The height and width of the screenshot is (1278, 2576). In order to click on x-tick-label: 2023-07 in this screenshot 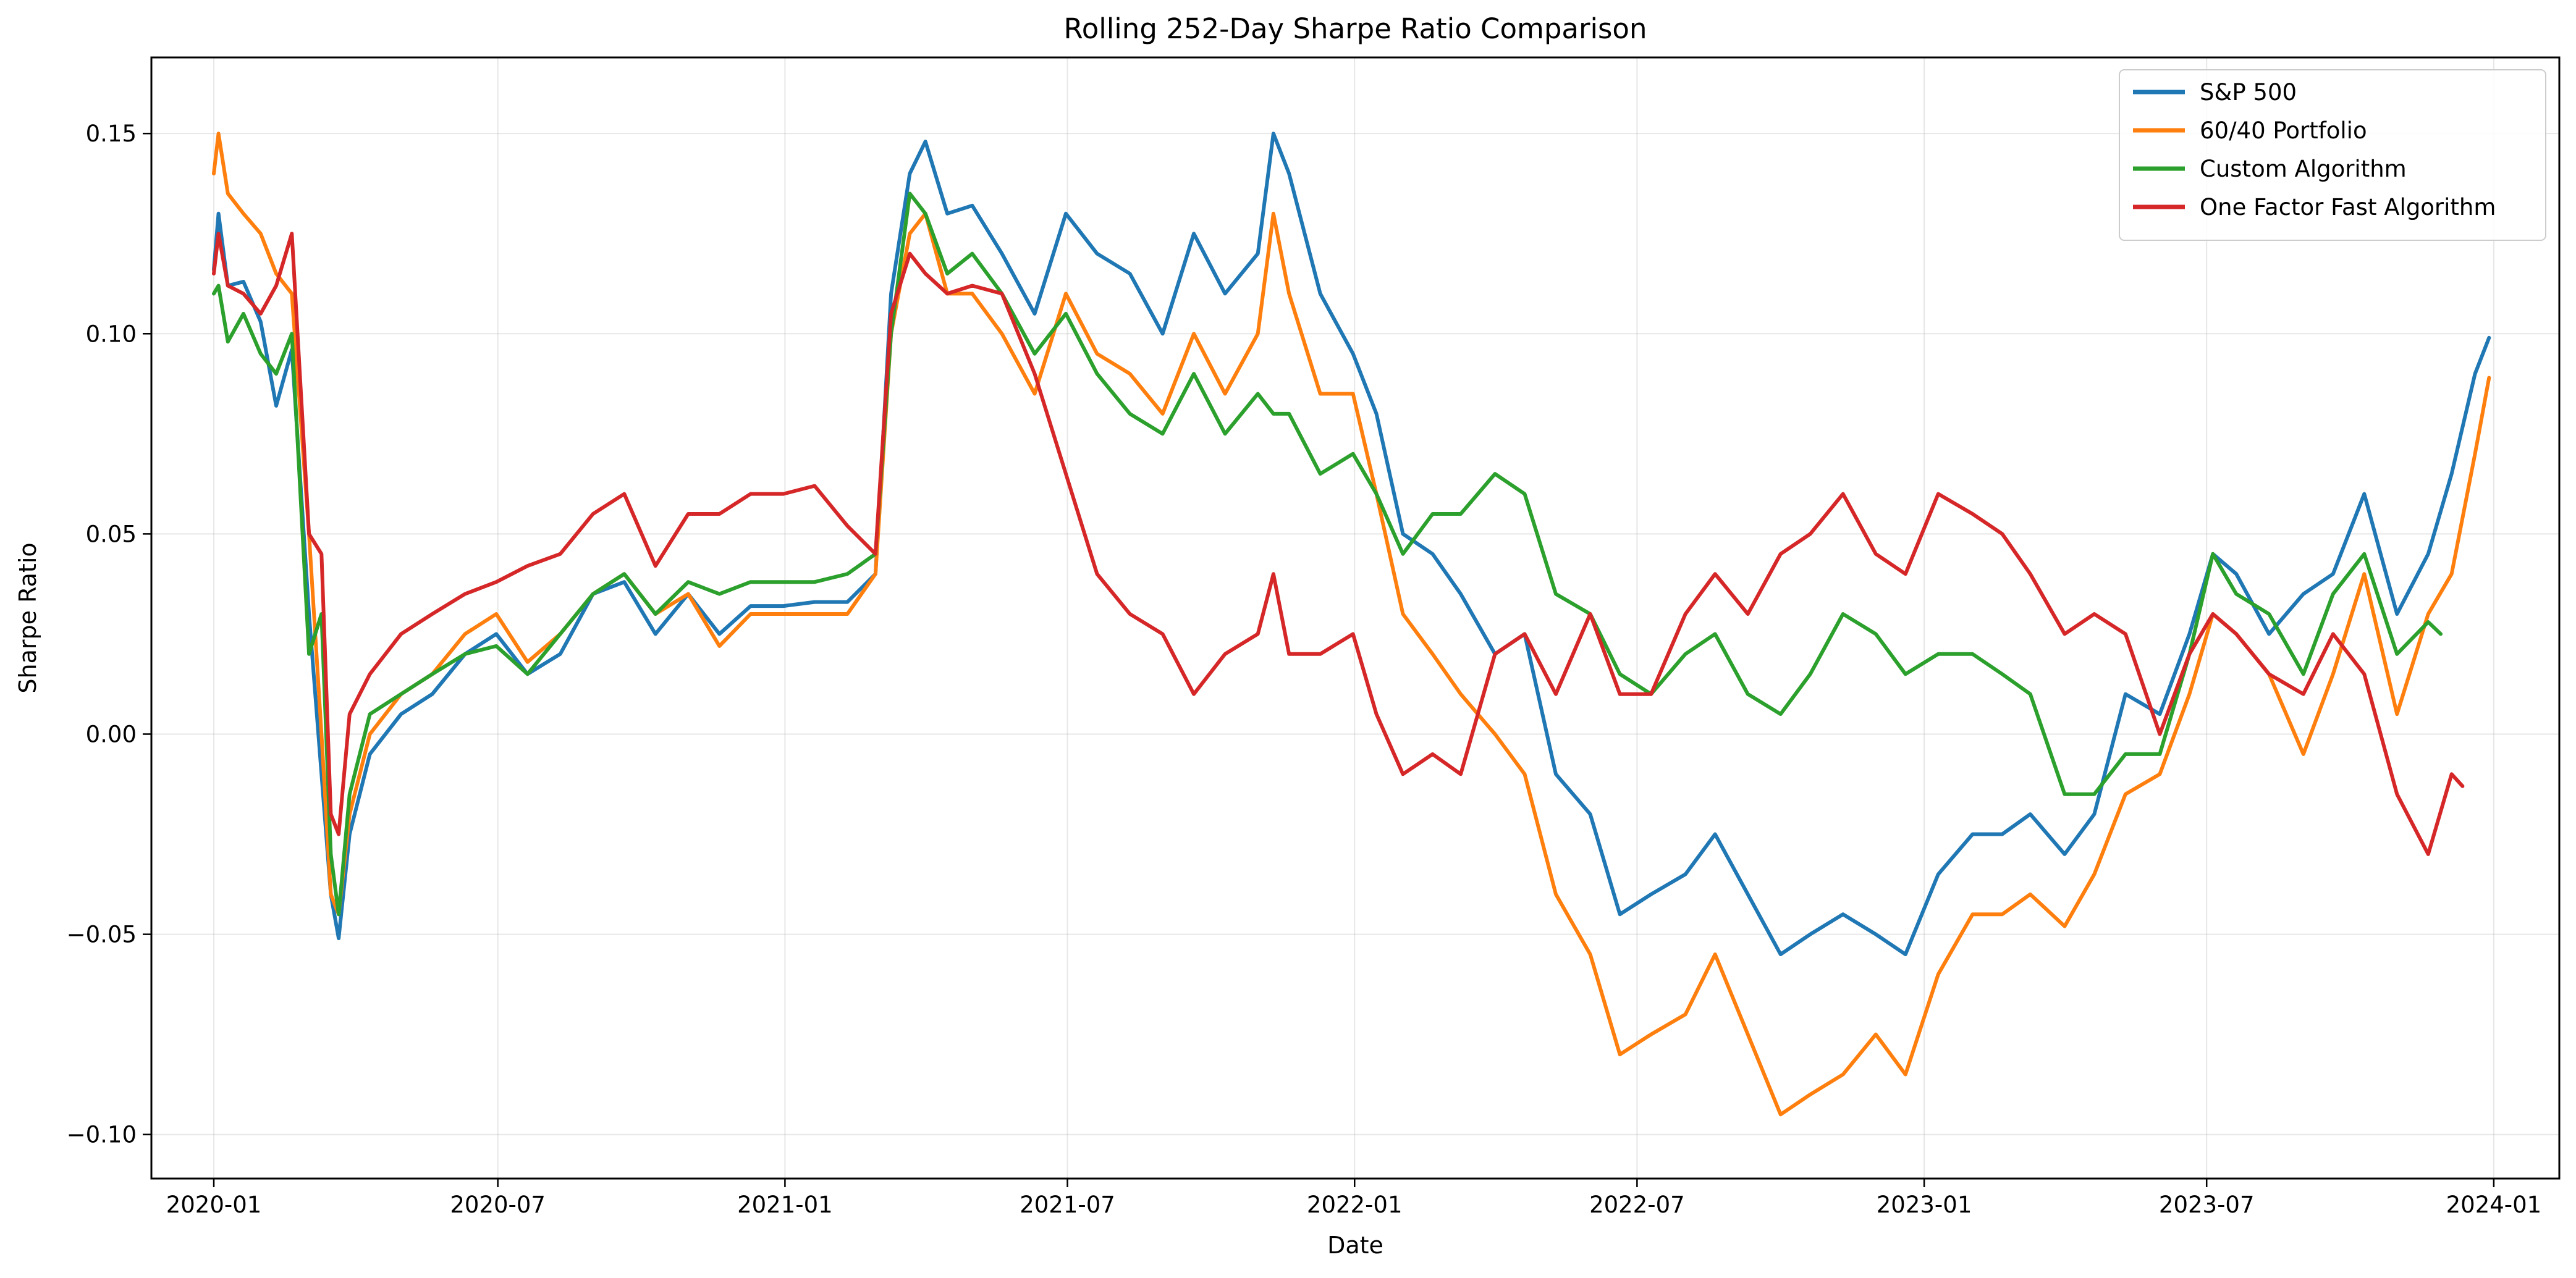, I will do `click(2207, 1205)`.